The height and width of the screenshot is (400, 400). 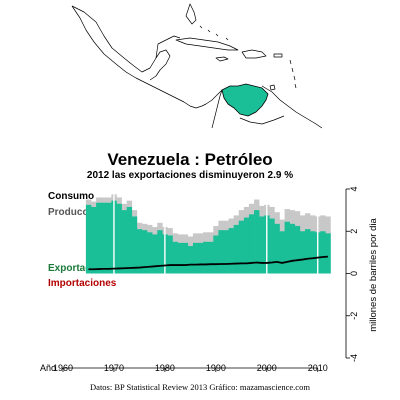 I want to click on map-trinidad, so click(x=272, y=87).